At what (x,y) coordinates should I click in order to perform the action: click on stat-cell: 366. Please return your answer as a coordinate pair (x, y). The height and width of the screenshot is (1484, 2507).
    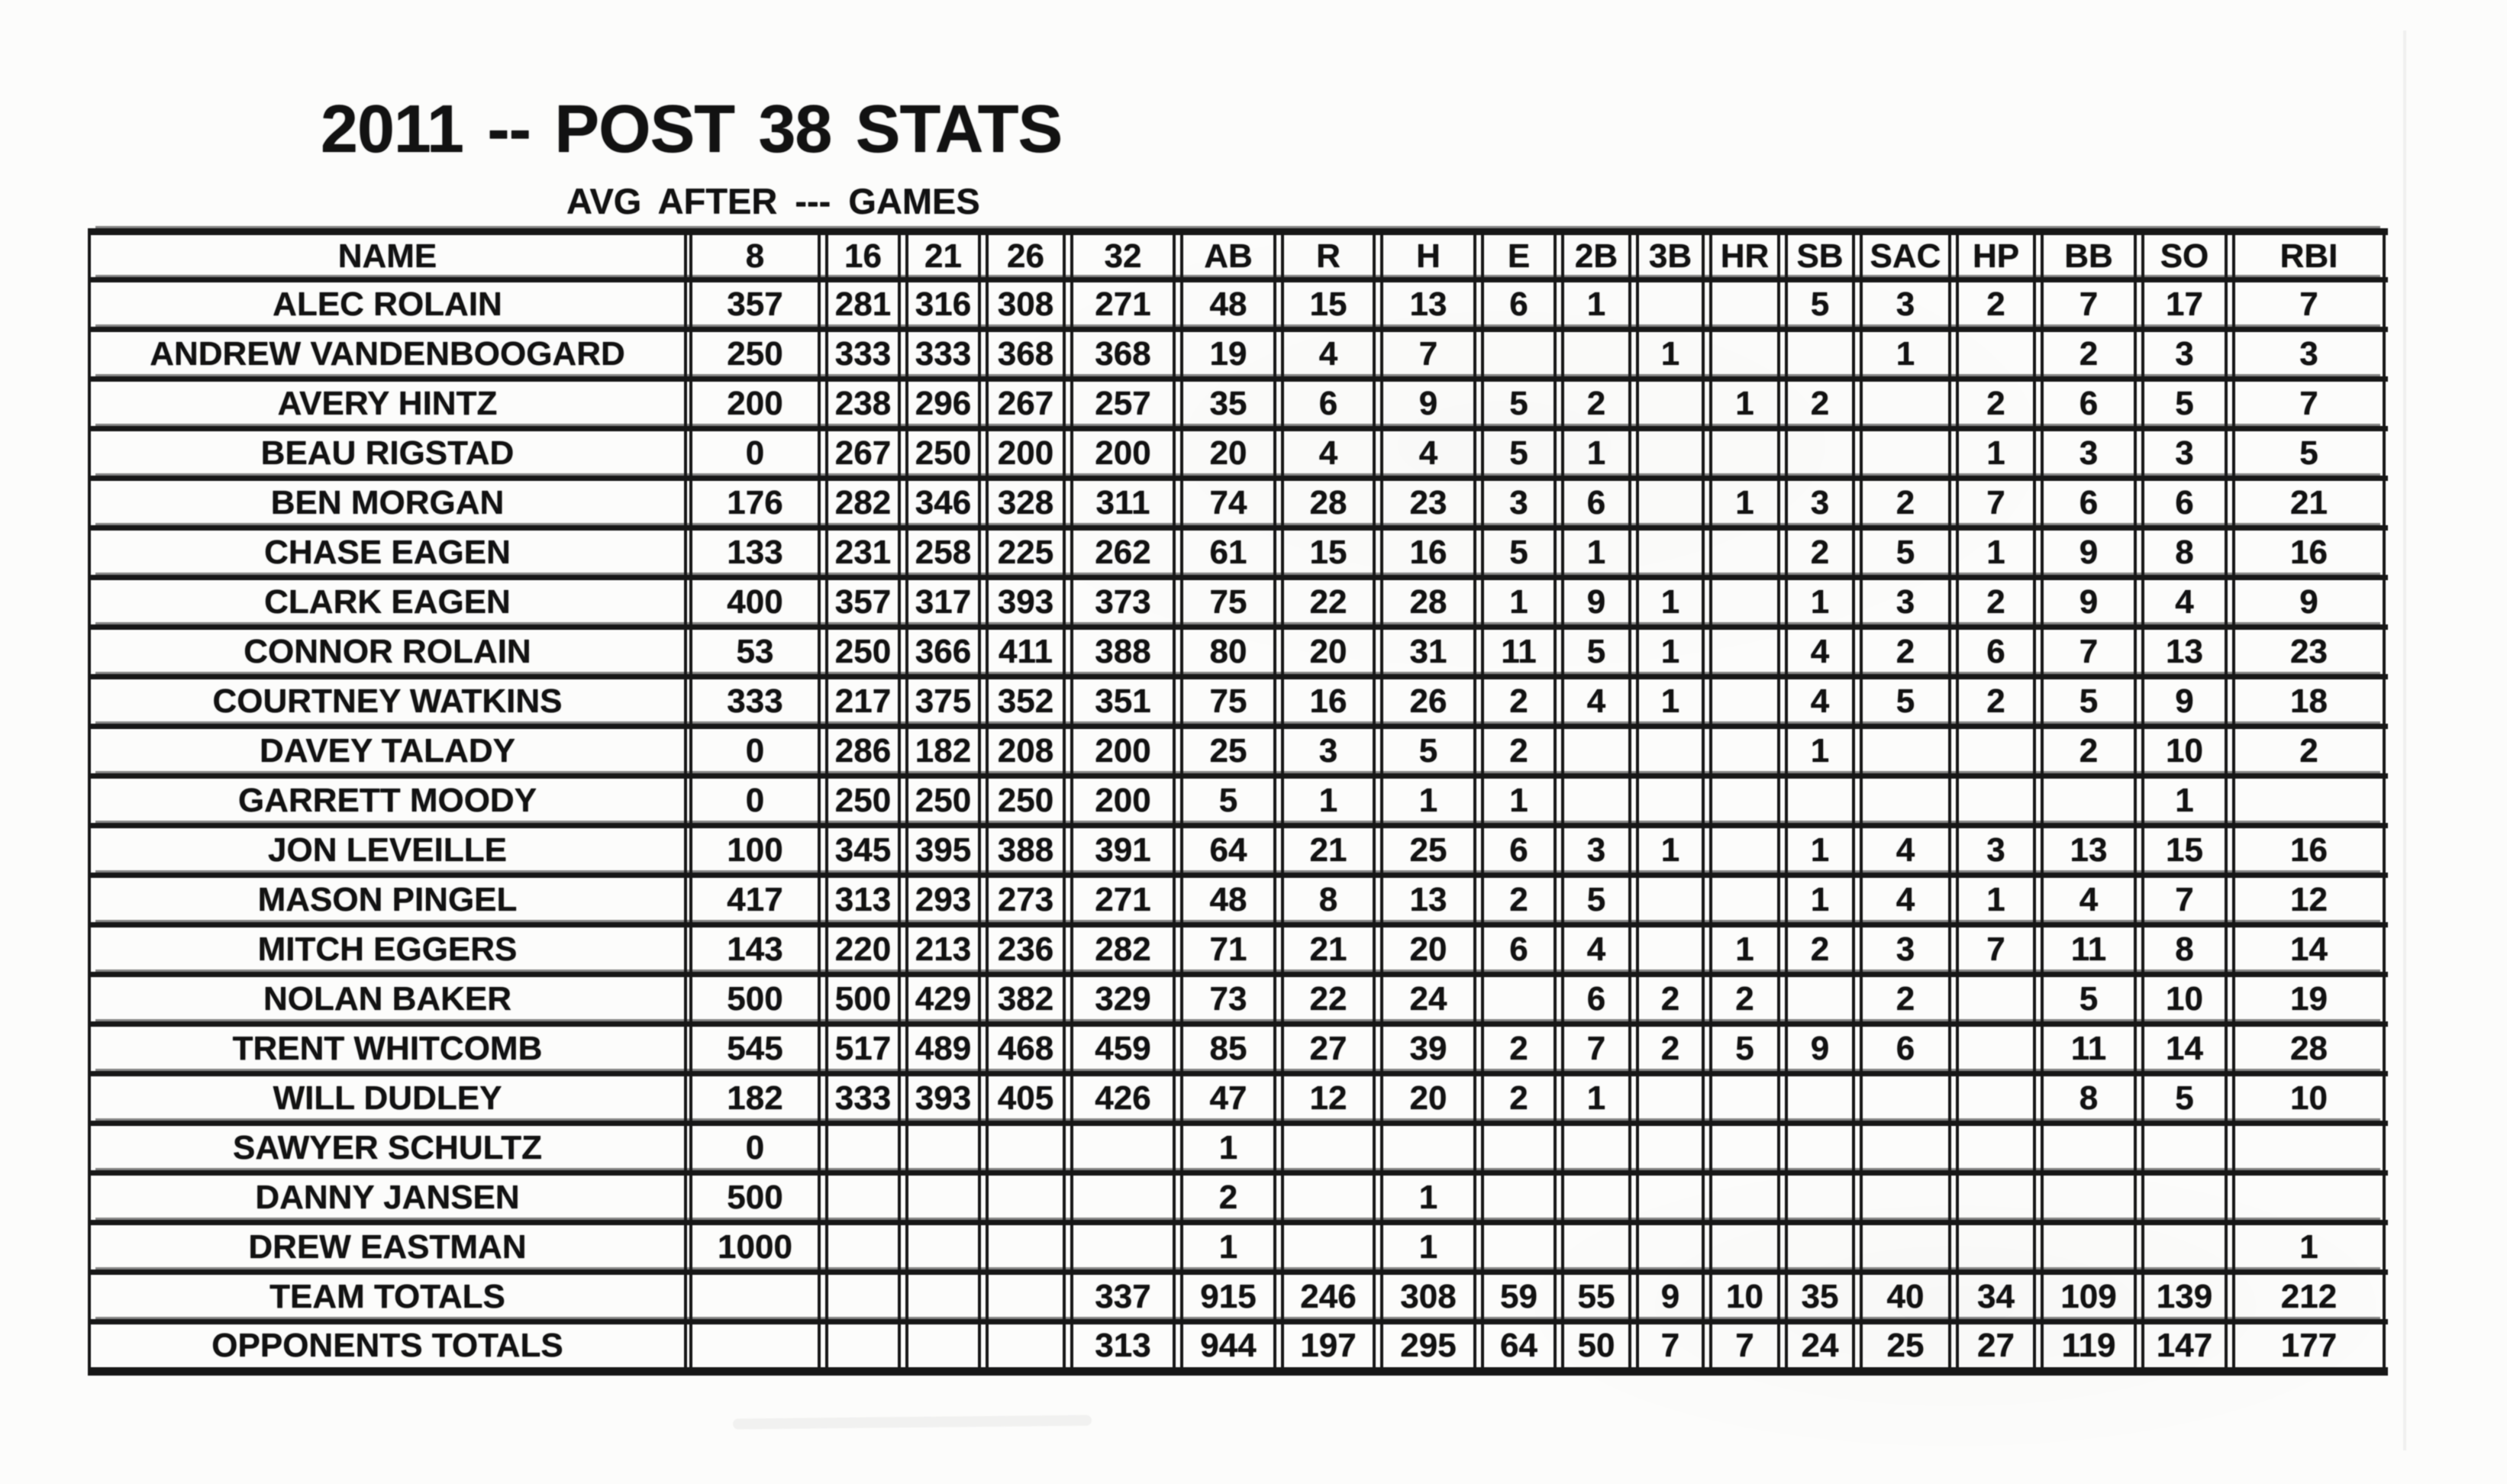
    Looking at the image, I should click on (943, 652).